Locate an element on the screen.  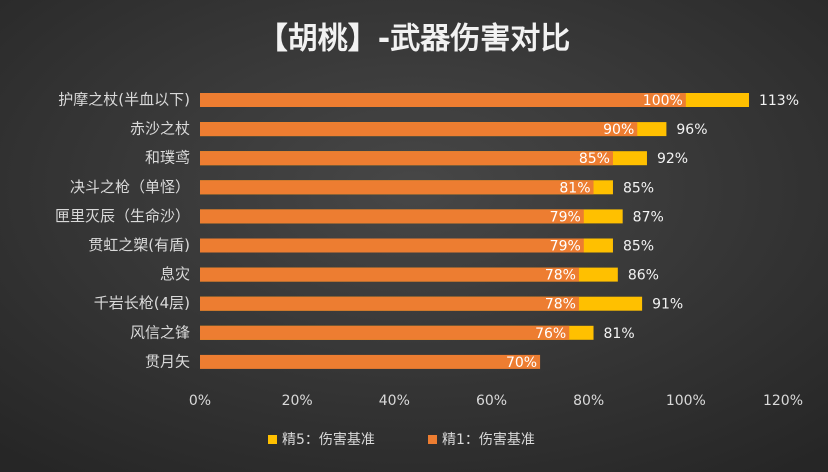
x-tick-label: 0% is located at coordinates (200, 401).